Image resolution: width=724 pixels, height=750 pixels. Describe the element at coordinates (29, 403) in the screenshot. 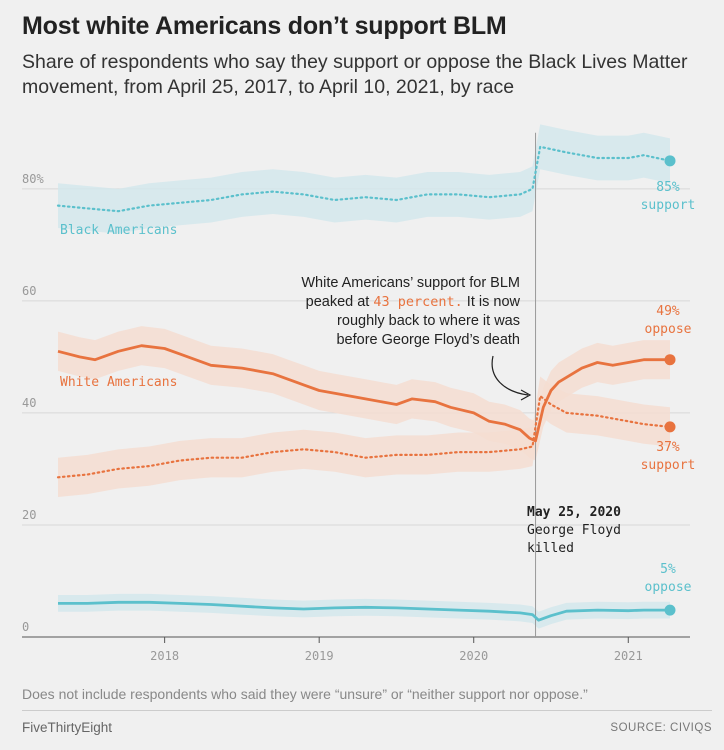

I see `y-tick-label-40: 40` at that location.